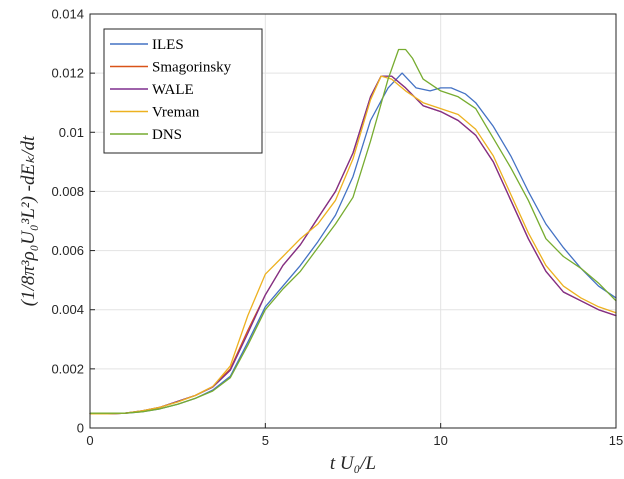  I want to click on legend-label: ILES, so click(168, 45).